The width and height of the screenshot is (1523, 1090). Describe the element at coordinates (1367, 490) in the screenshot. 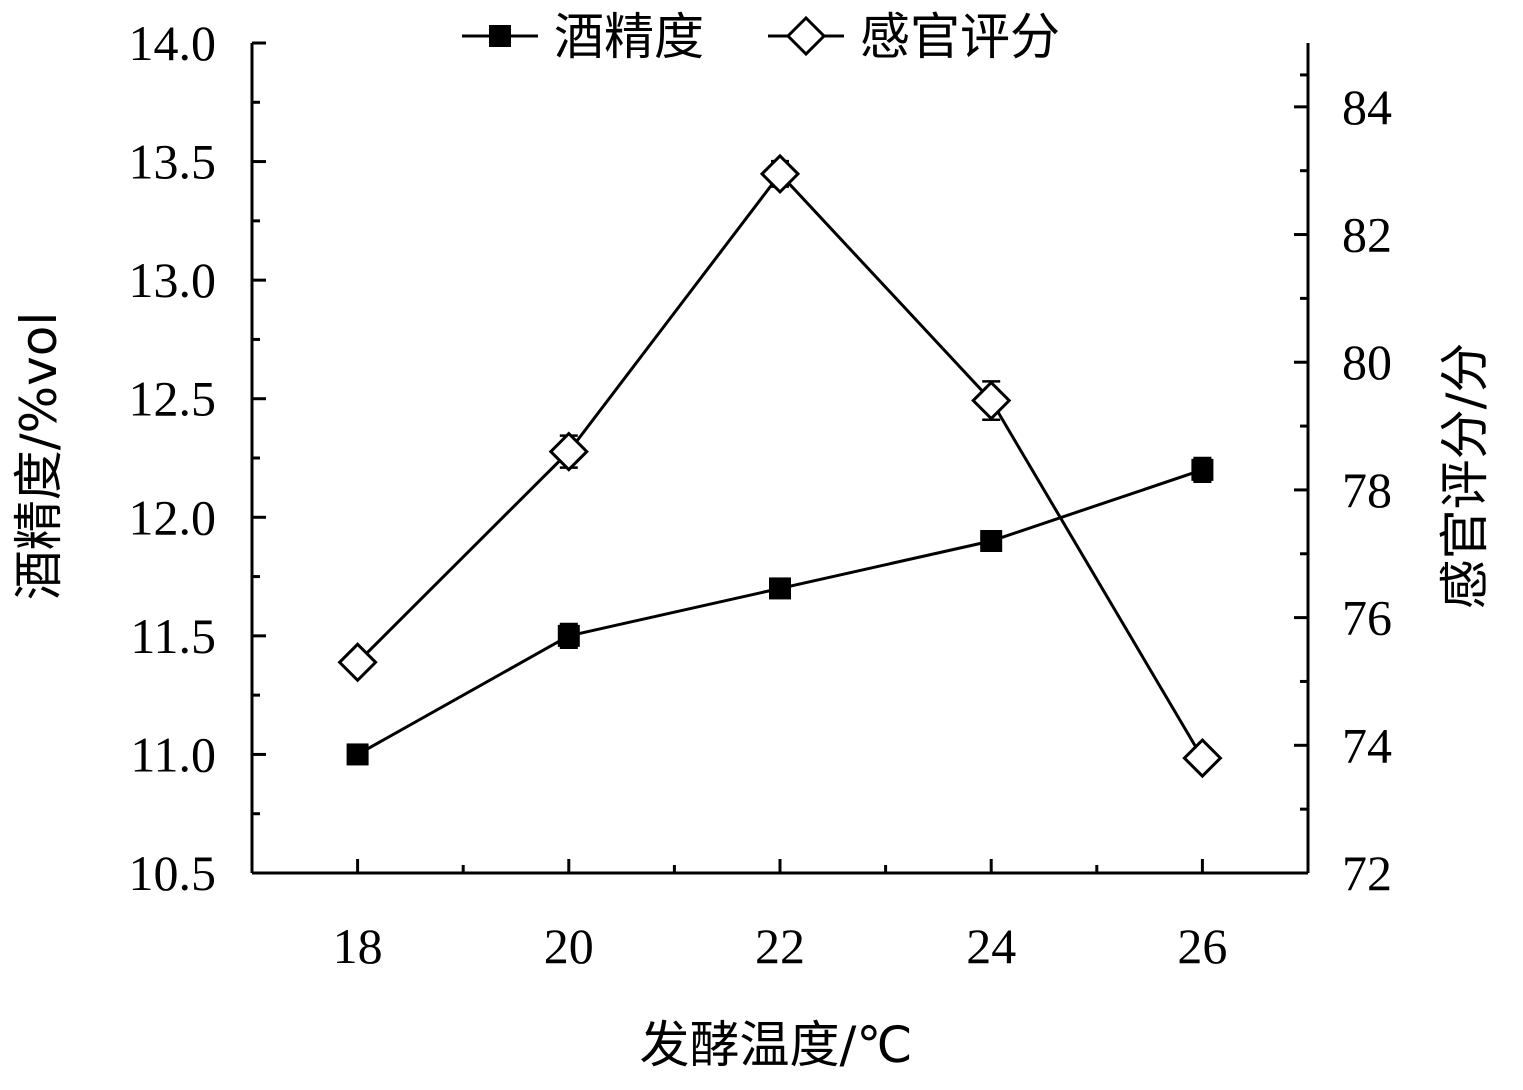

I see `right-y-tick-label: 78` at that location.